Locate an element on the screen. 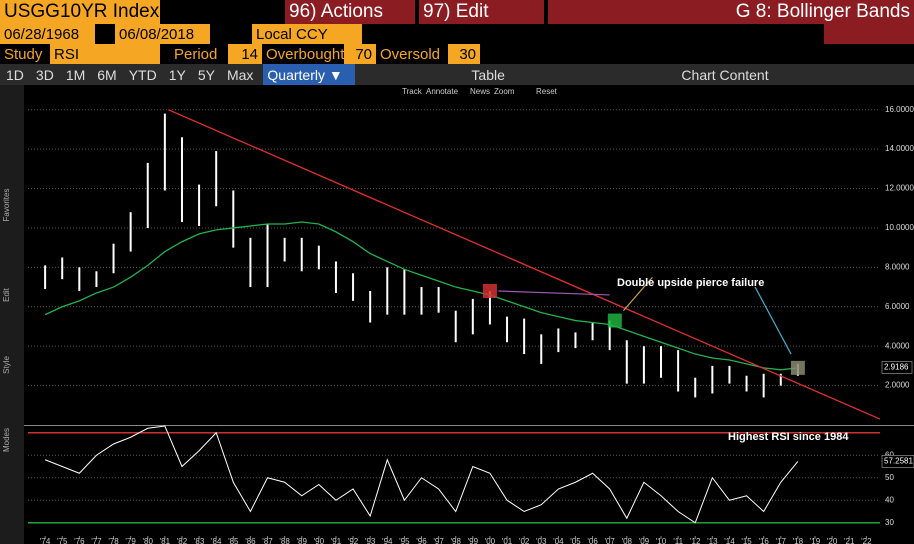  chart-tool: Annotate is located at coordinates (442, 91).